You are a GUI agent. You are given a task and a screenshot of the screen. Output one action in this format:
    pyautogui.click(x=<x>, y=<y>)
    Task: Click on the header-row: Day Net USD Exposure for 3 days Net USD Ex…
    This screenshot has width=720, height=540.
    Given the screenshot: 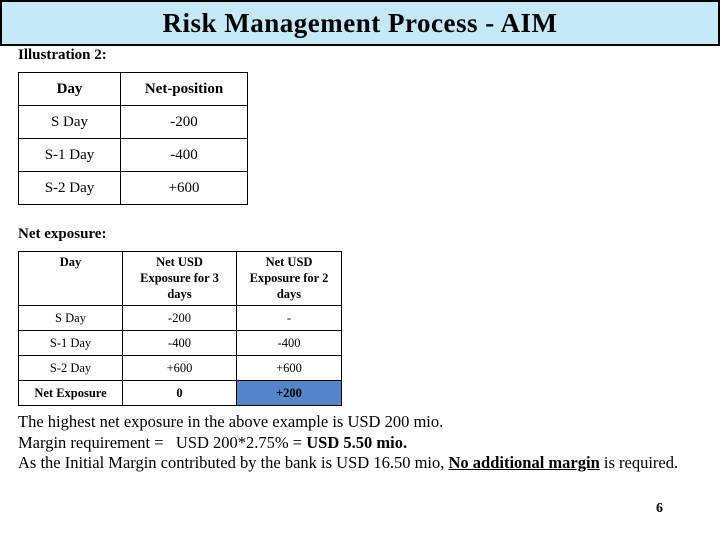 What is the action you would take?
    pyautogui.click(x=180, y=278)
    